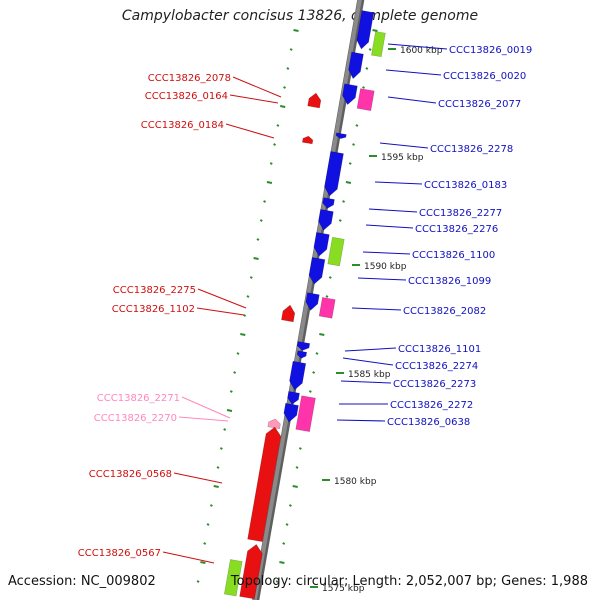 The height and width of the screenshot is (600, 600). Describe the element at coordinates (453, 255) in the screenshot. I see `gene-label-forward: CCC13826_1100` at that location.